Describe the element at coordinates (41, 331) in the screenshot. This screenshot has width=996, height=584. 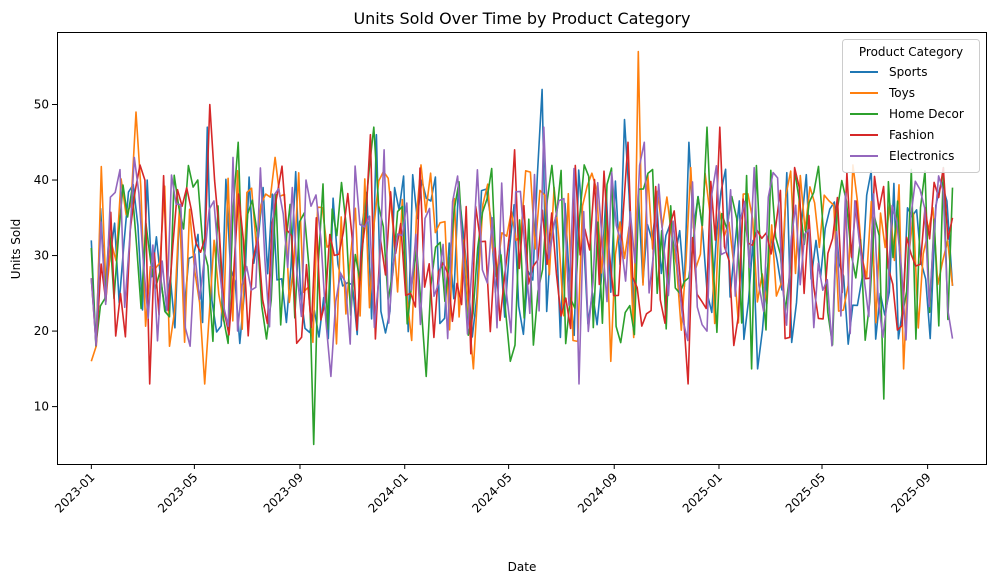
I see `y-tick-label: 20` at that location.